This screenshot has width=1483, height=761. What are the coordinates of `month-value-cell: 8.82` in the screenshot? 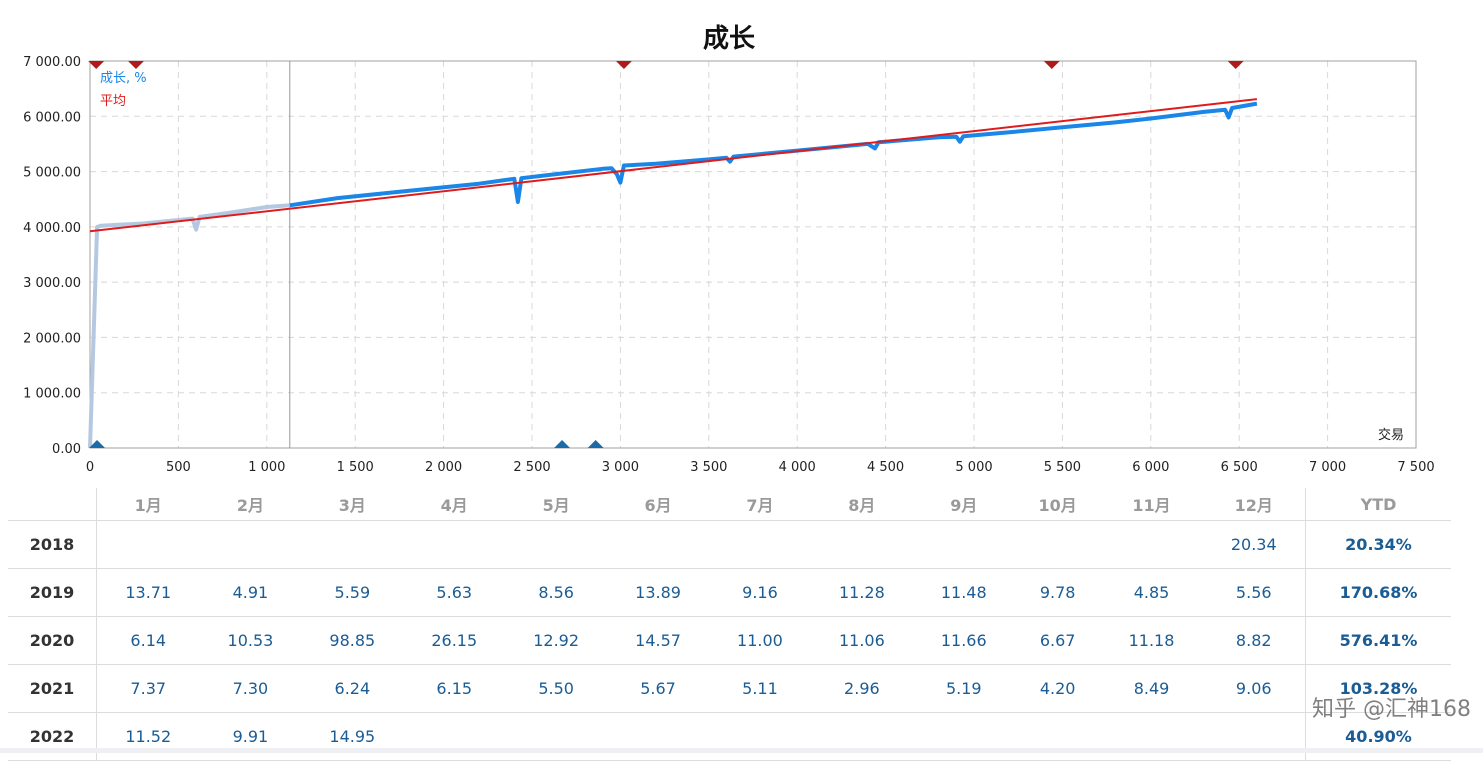 It's located at (1254, 640).